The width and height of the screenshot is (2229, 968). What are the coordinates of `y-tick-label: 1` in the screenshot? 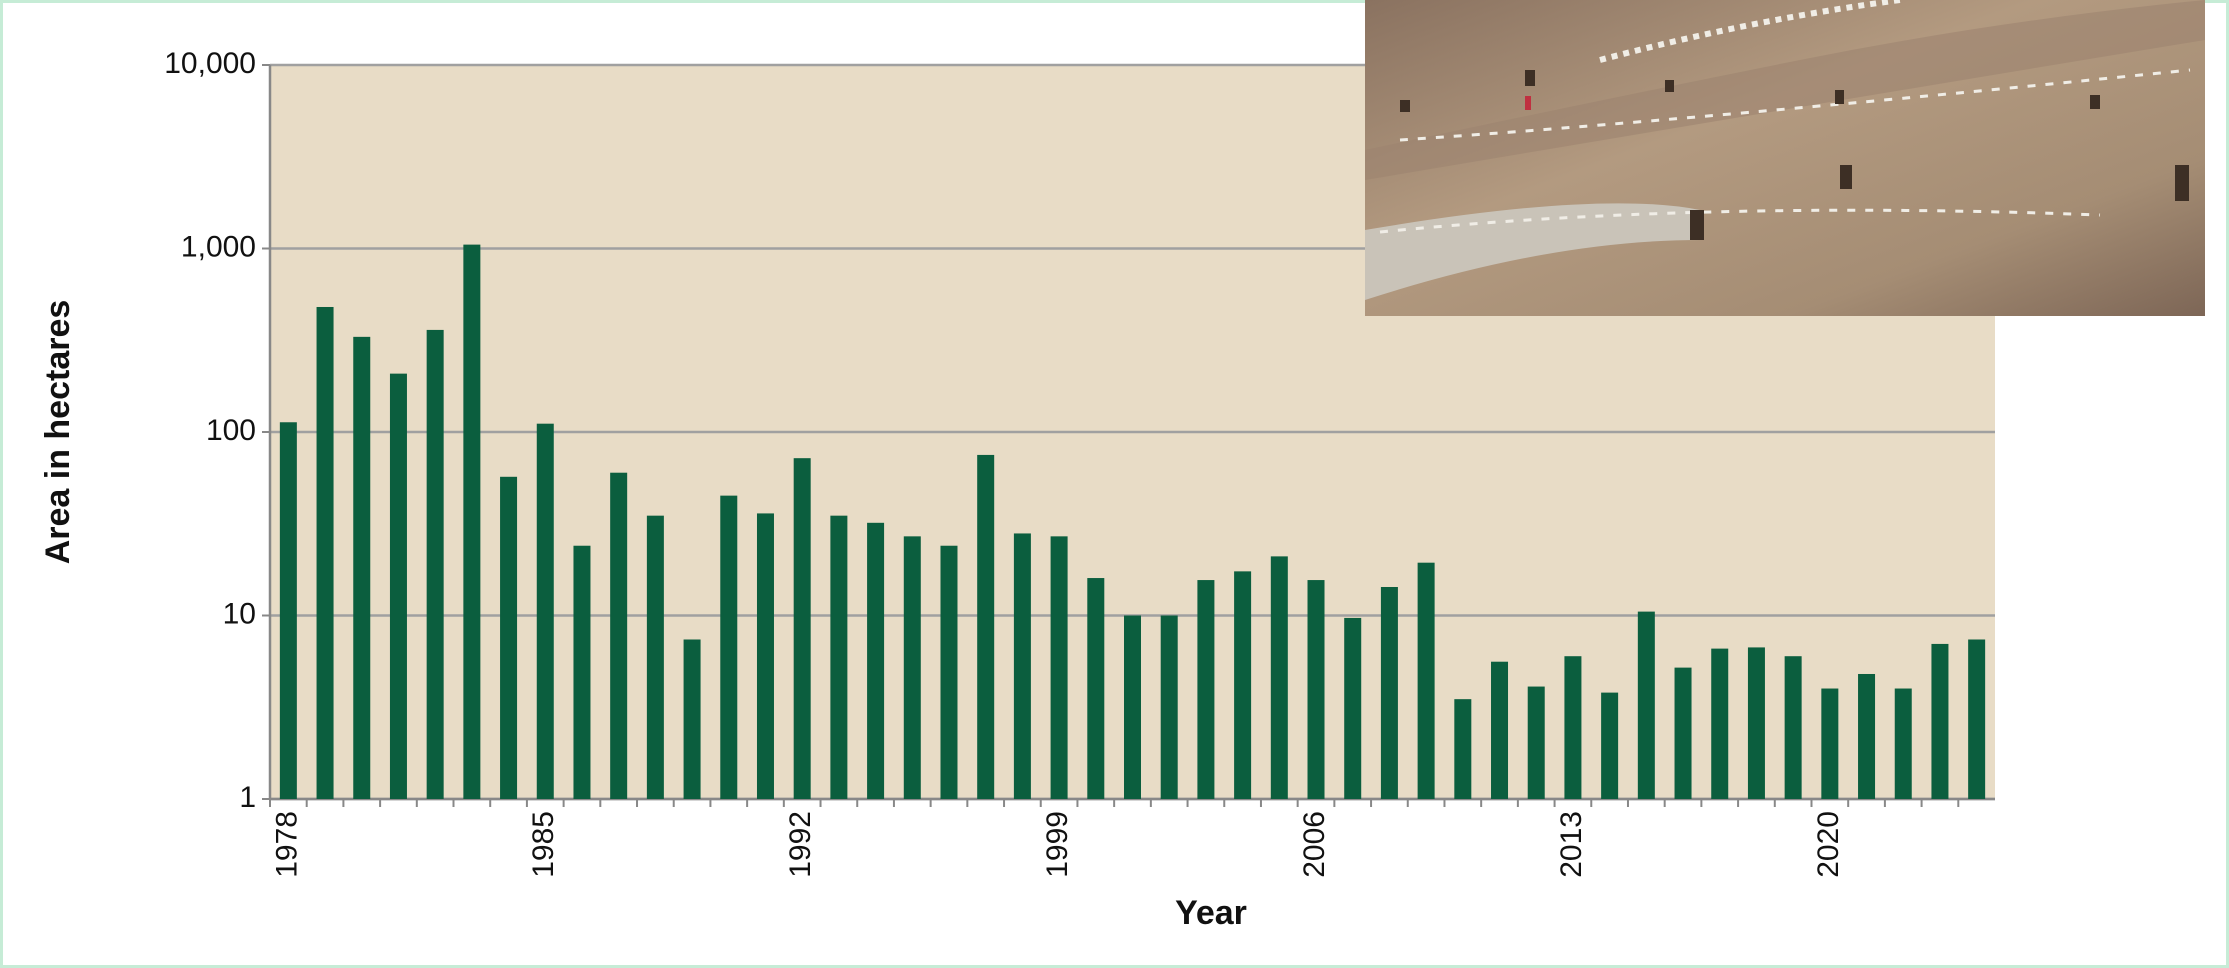 It's located at (247, 797).